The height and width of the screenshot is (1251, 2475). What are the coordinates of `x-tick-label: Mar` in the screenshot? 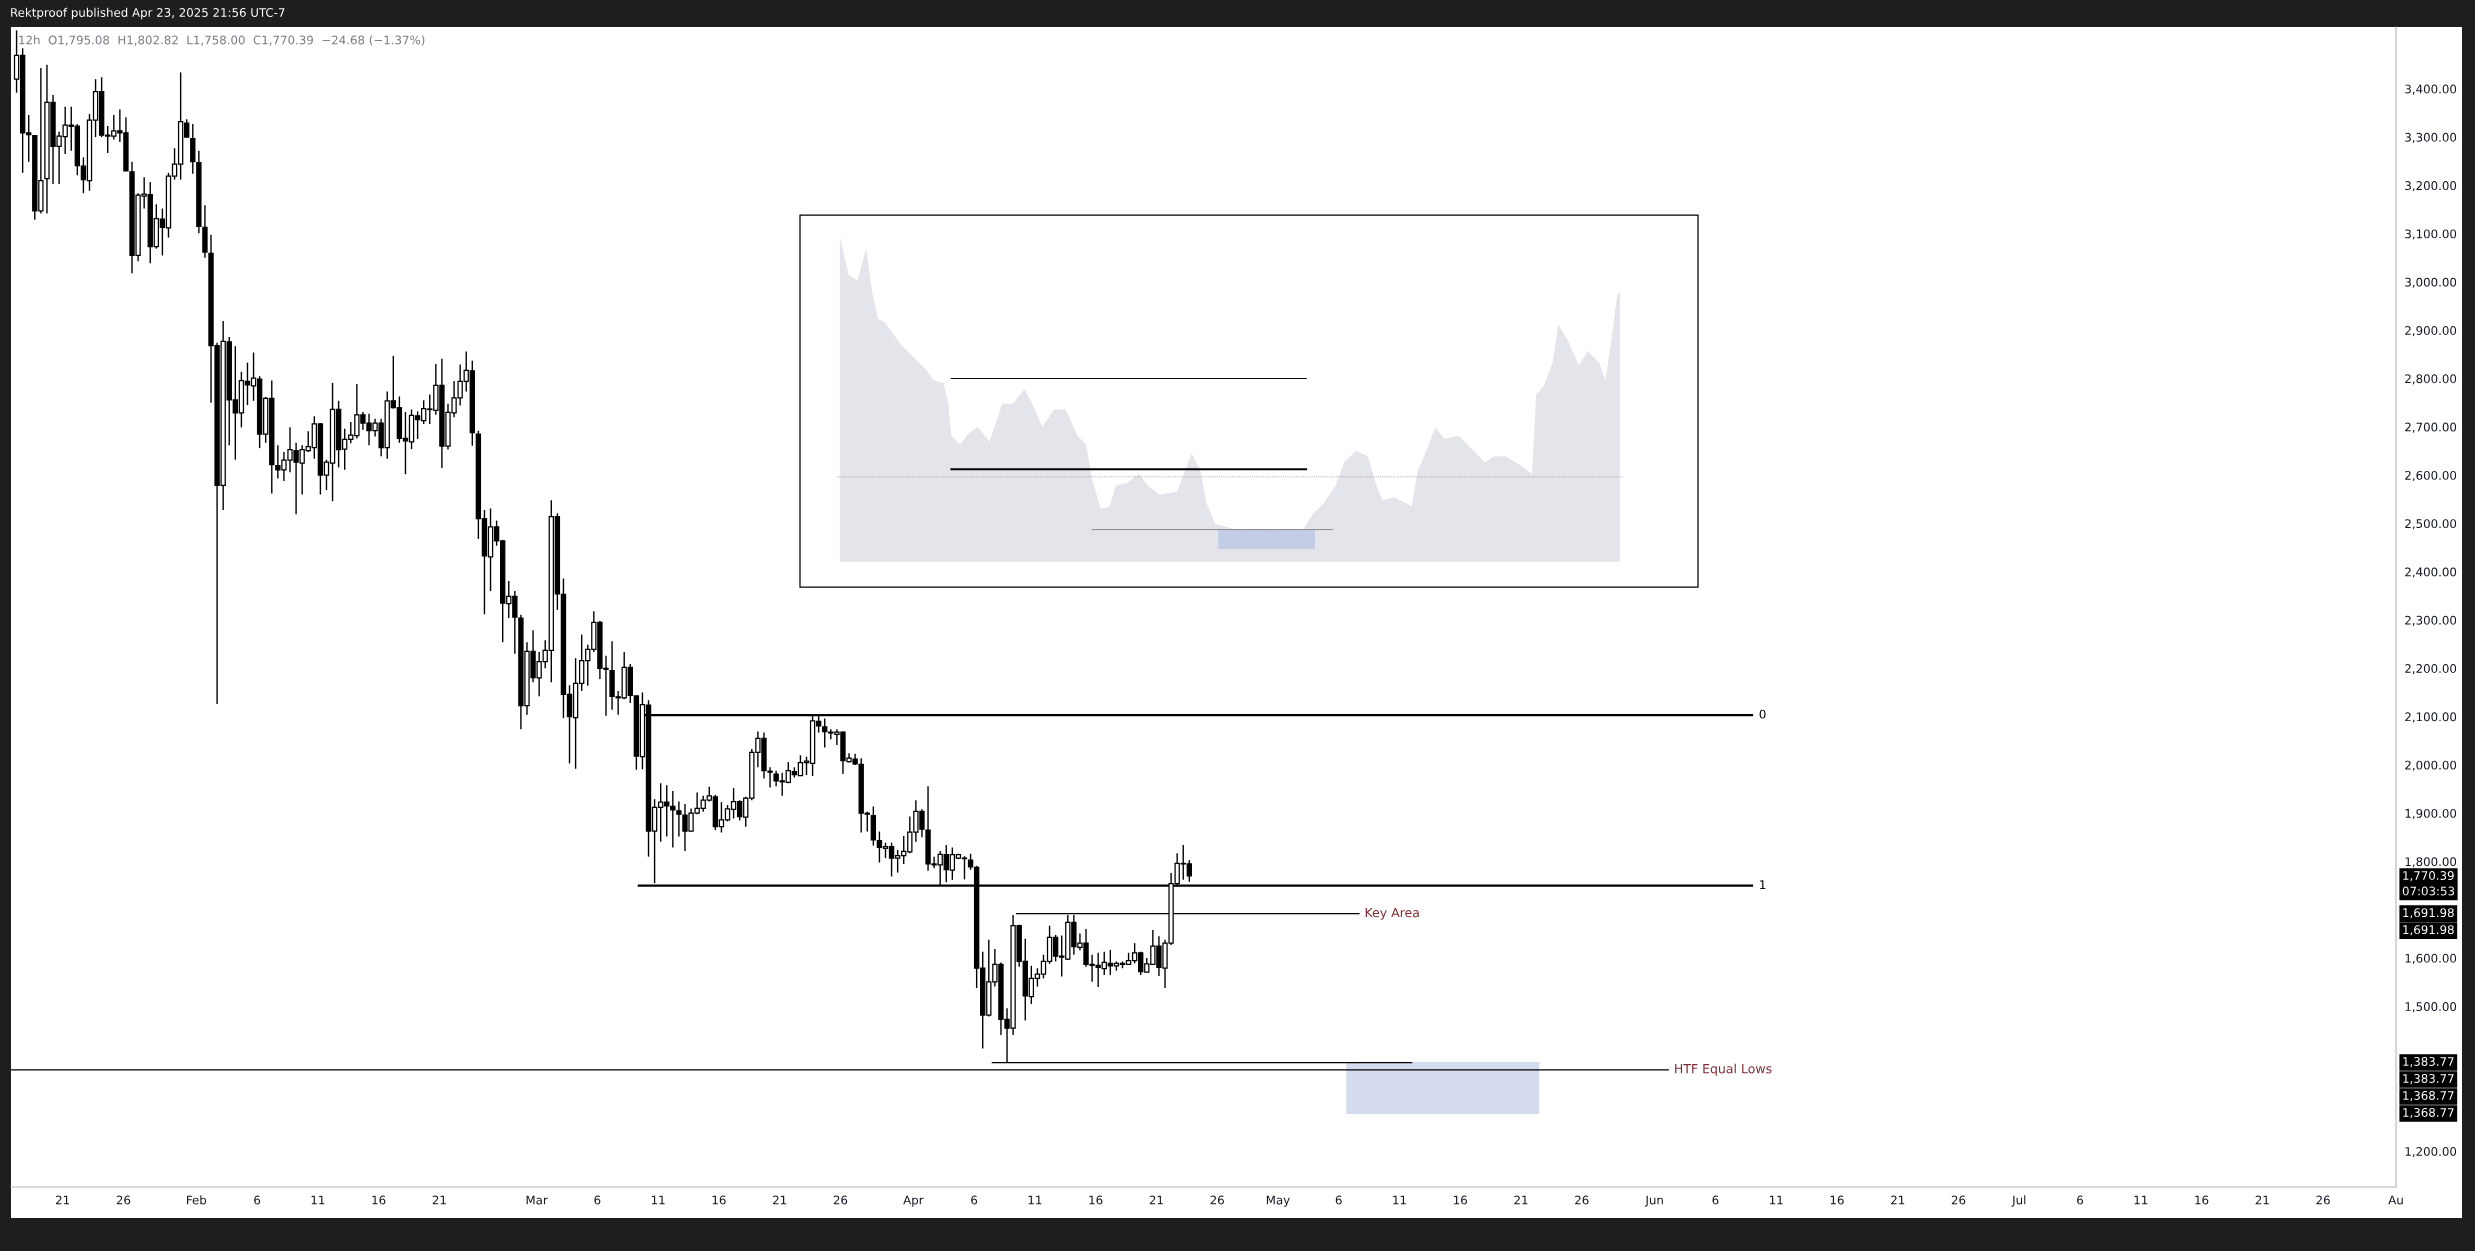 It's located at (537, 1200).